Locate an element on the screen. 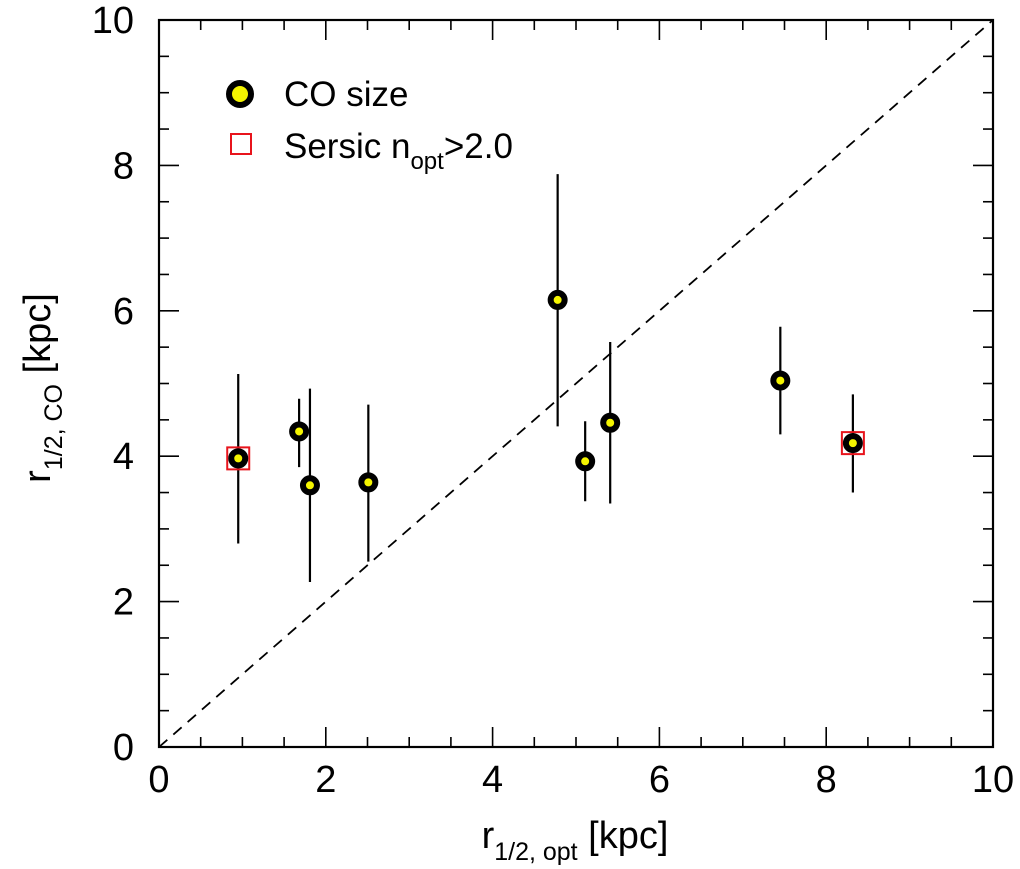 This screenshot has width=1020, height=869. y-axis-title-unit: [kpc] is located at coordinates (38, 338).